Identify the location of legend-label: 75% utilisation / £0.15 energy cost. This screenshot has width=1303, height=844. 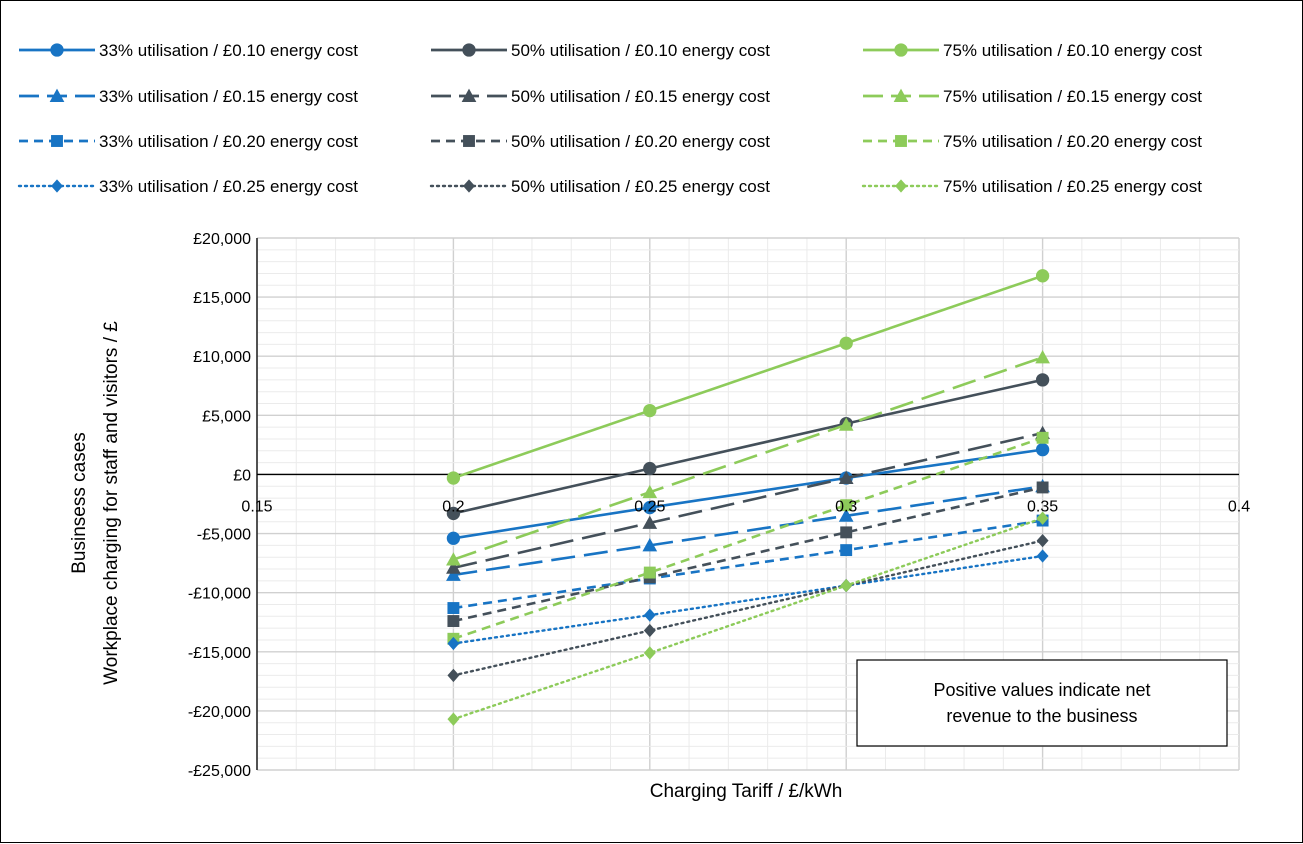
(1072, 96).